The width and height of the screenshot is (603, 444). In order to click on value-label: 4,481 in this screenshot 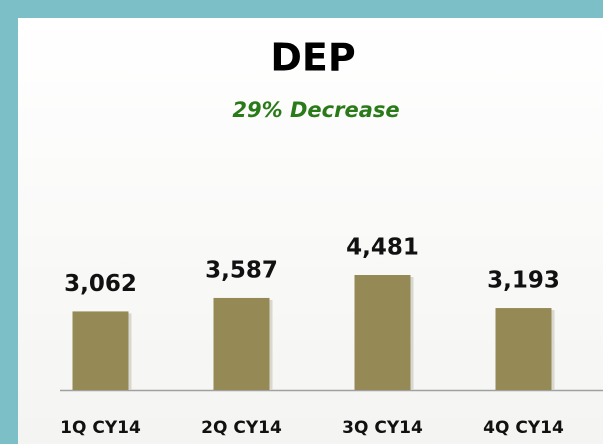, I will do `click(382, 248)`.